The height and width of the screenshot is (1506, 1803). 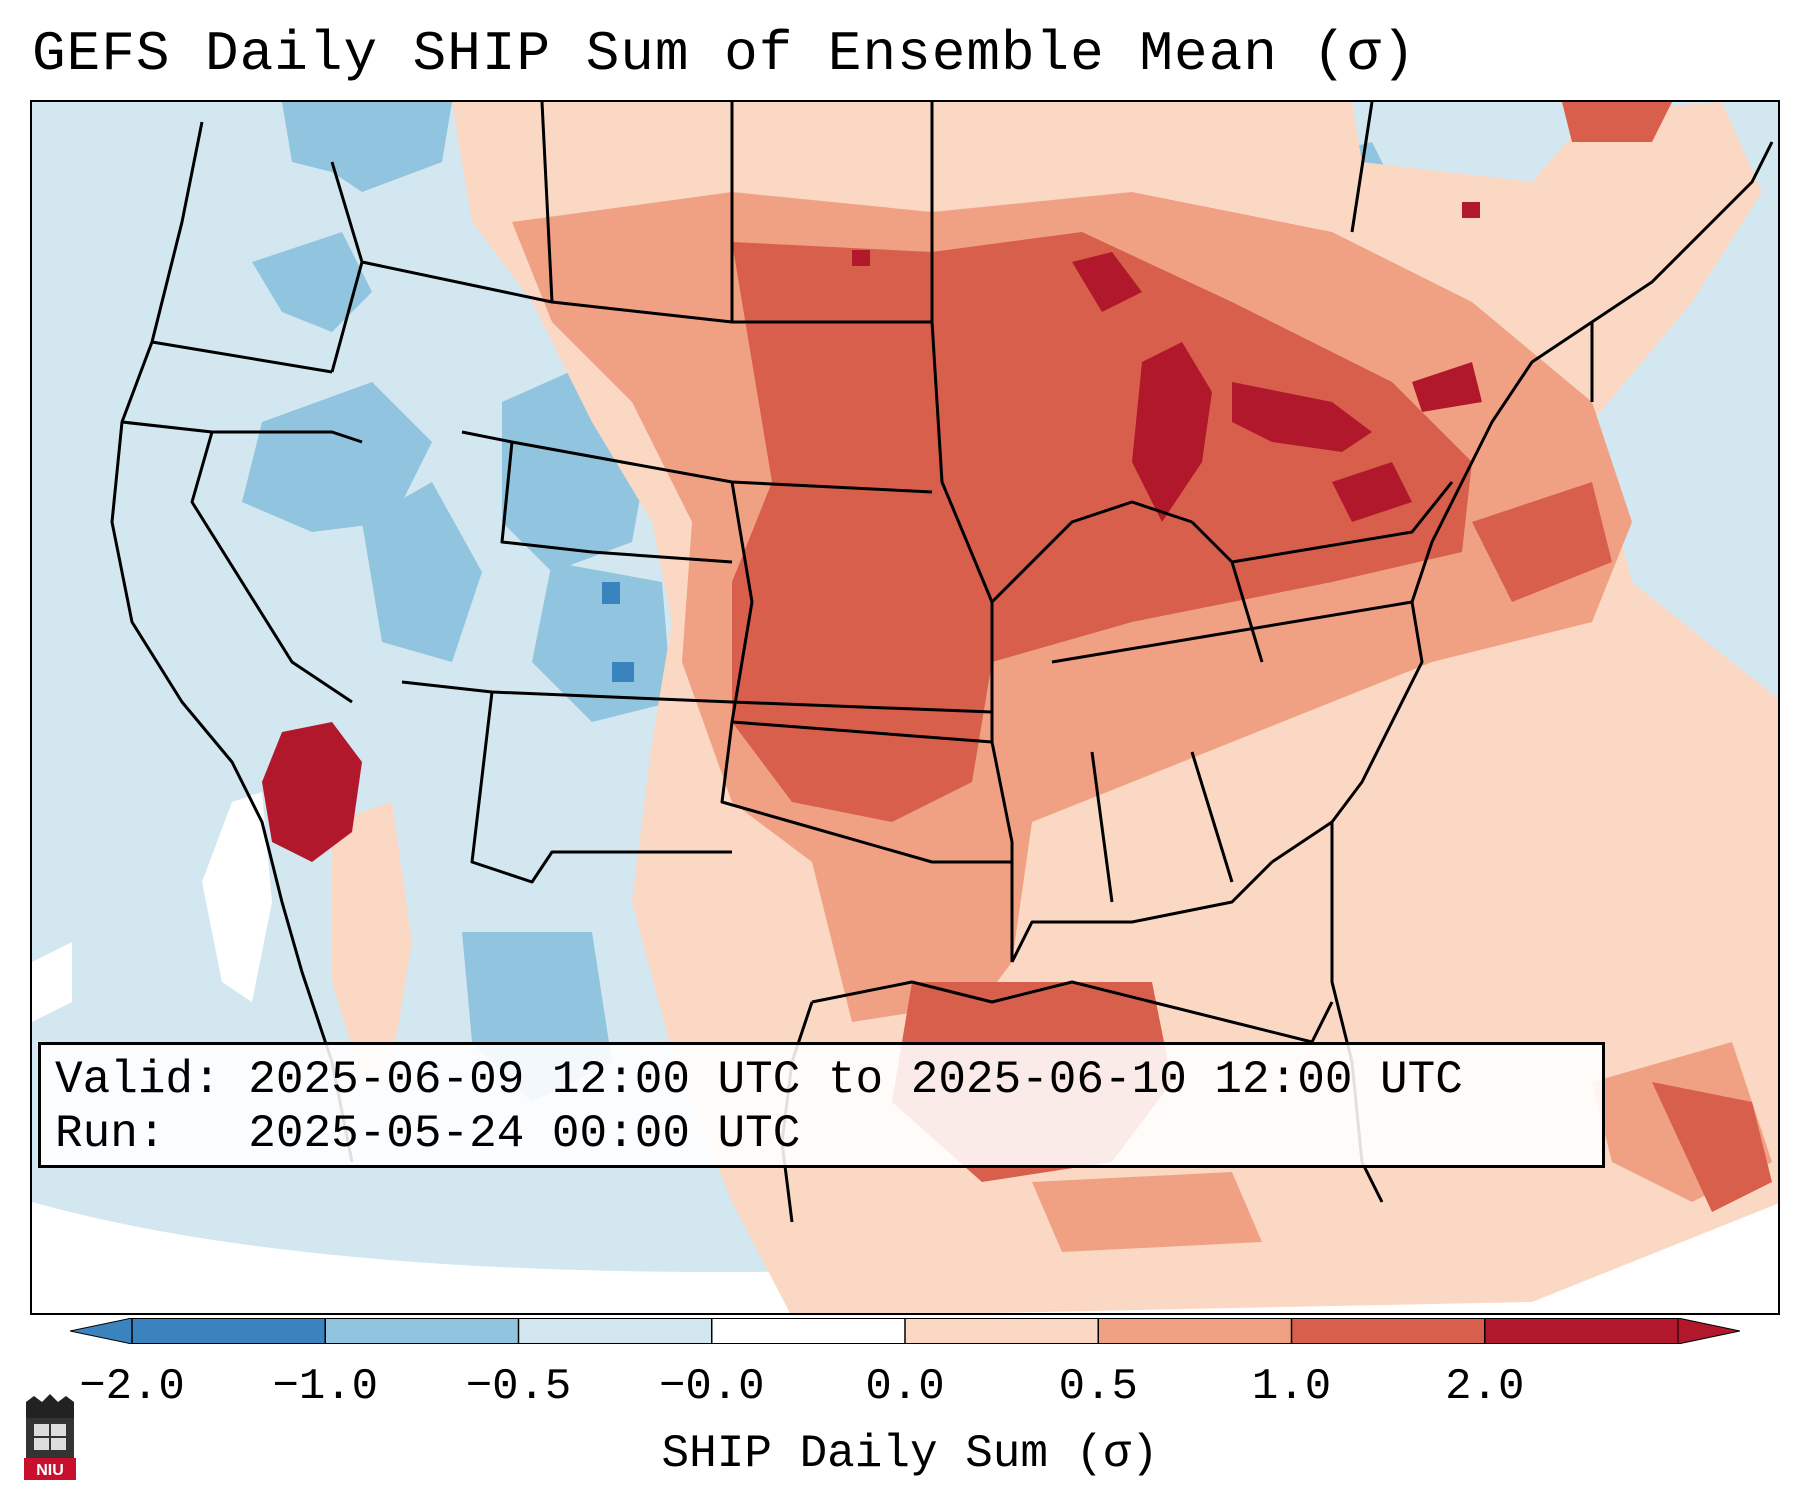 What do you see at coordinates (524, 1134) in the screenshot?
I see `run-value: 2025-05-24 00:00 UTC` at bounding box center [524, 1134].